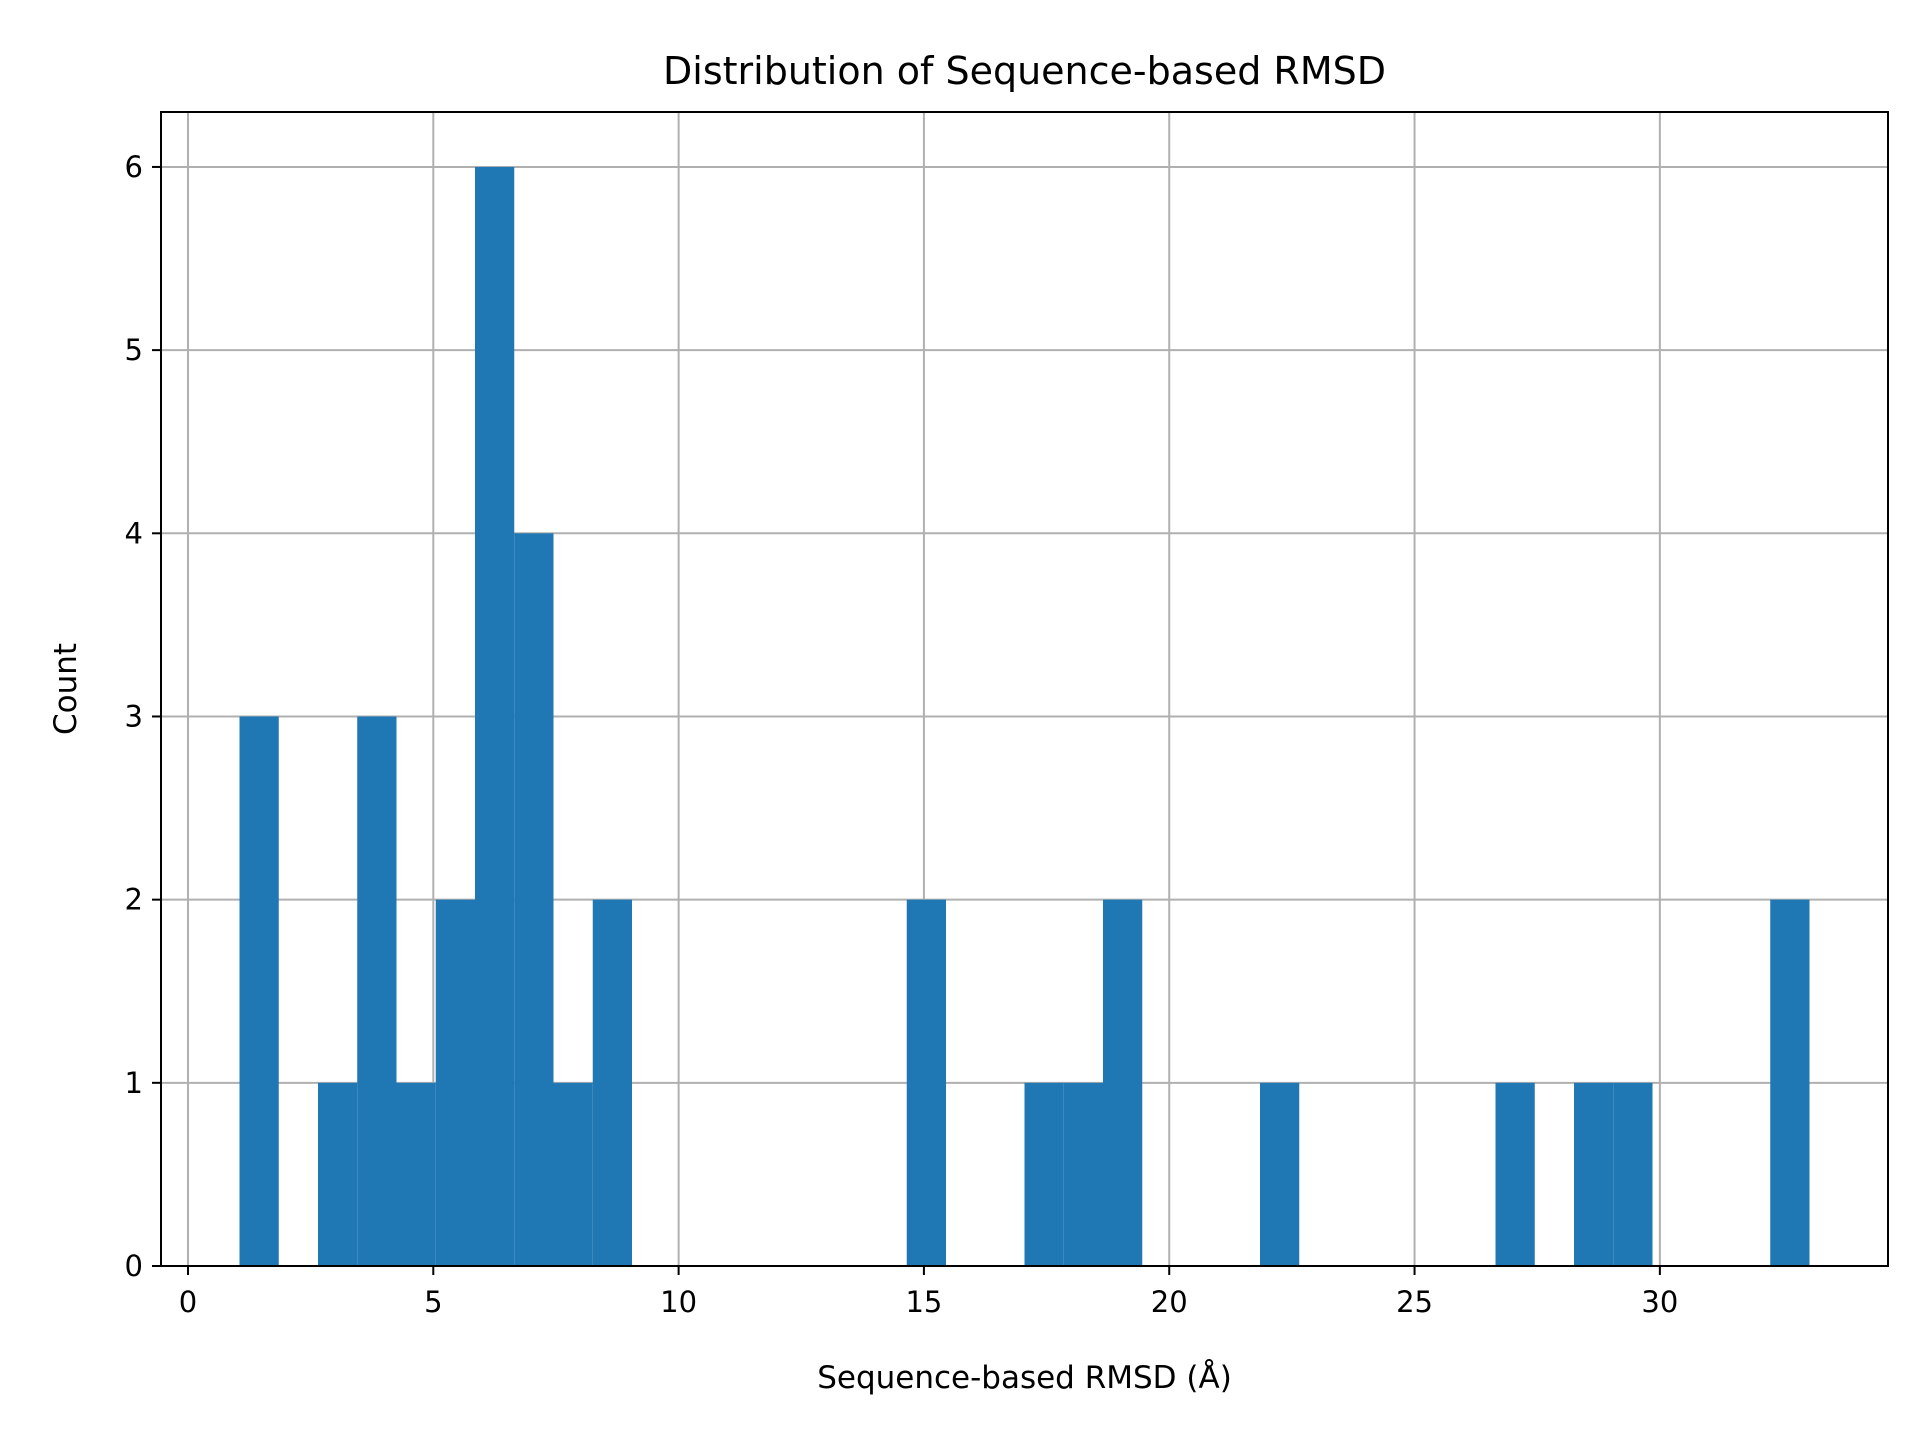  Describe the element at coordinates (134, 167) in the screenshot. I see `y-tick-label: 6` at that location.